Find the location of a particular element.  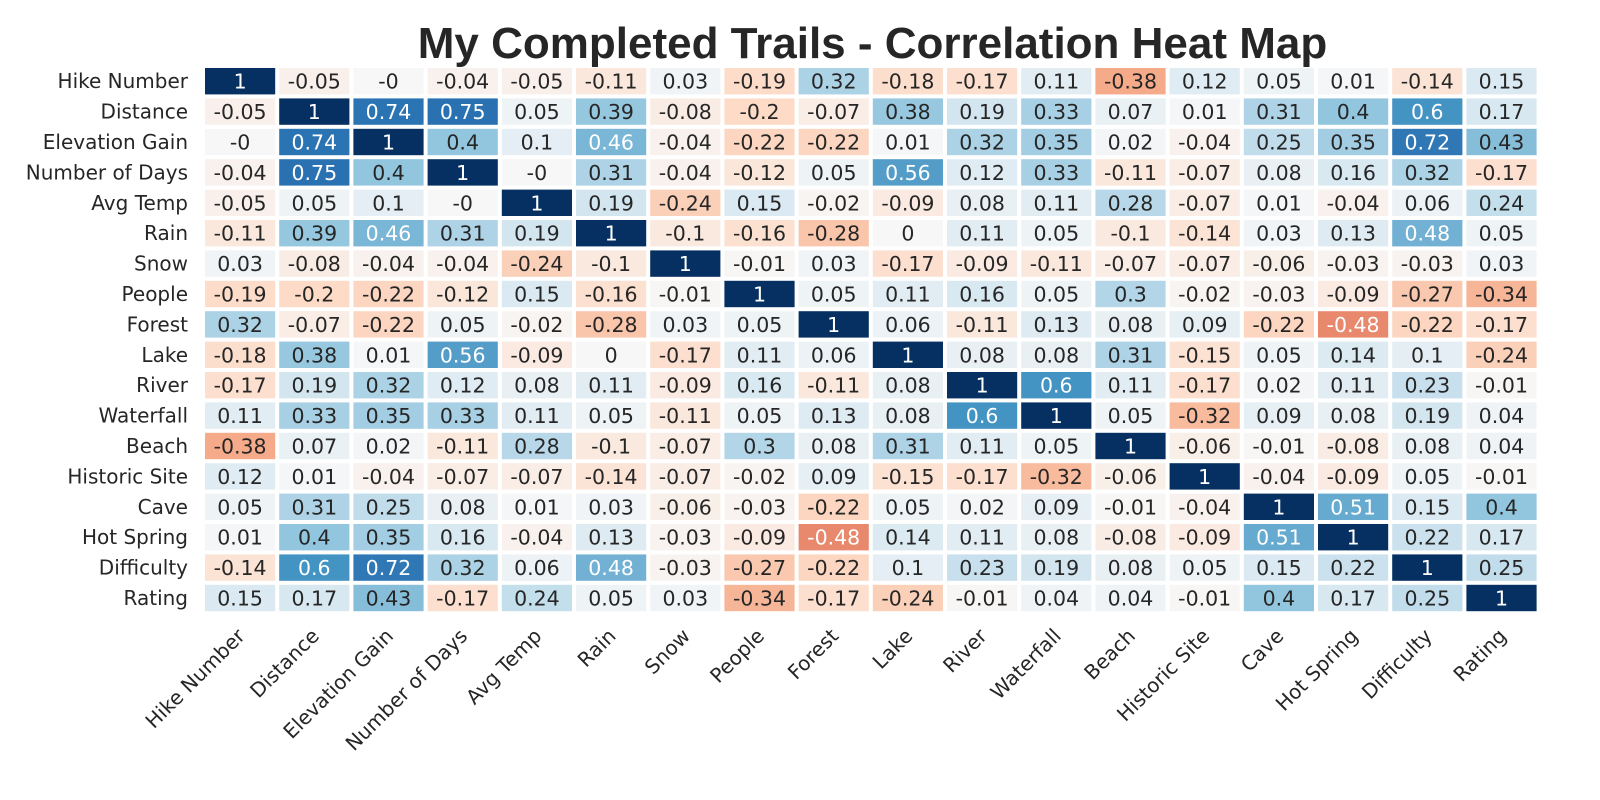

heatmap-cell-rating-lake is located at coordinates (907, 598).